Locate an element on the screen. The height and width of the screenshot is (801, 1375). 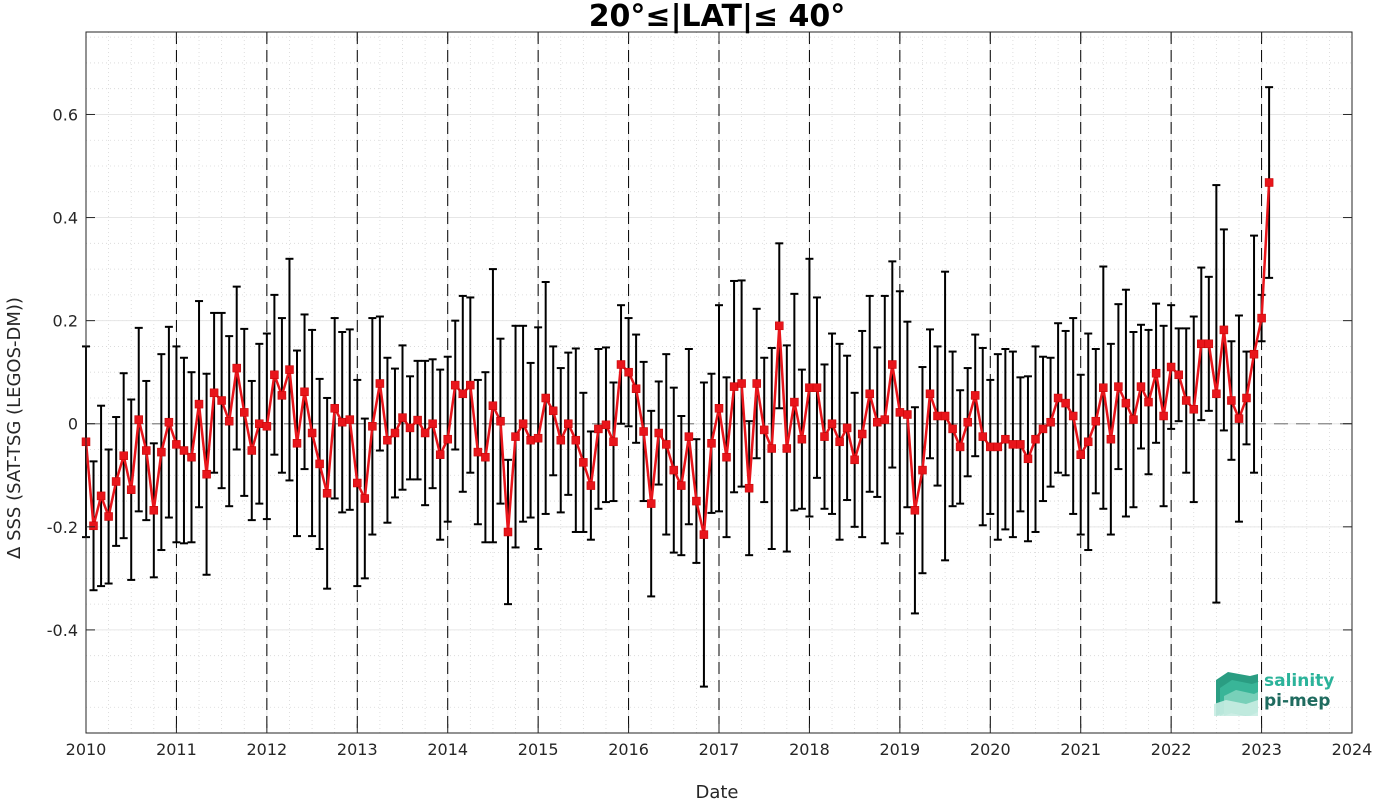
x-tick-label: 2021 is located at coordinates (1080, 749).